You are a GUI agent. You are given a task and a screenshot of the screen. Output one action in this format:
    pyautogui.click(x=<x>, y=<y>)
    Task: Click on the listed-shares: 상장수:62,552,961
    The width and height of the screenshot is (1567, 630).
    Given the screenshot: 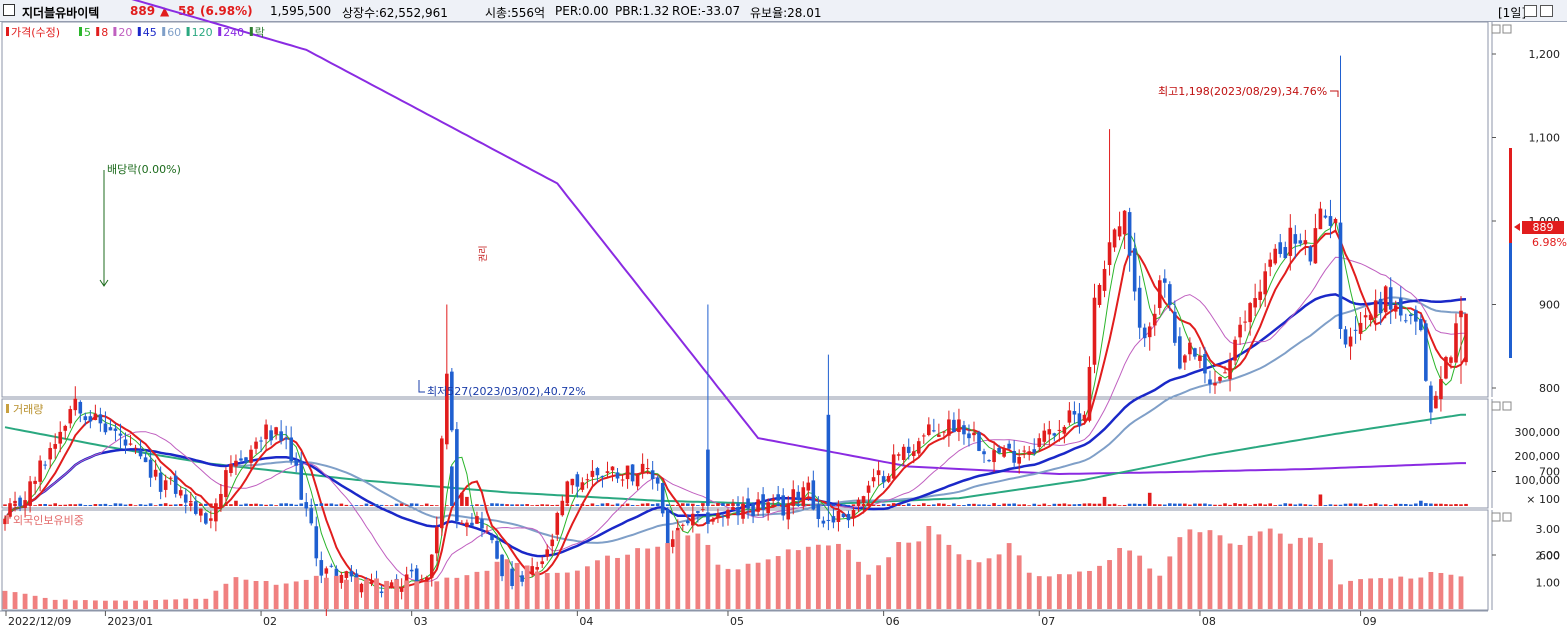 What is the action you would take?
    pyautogui.click(x=395, y=13)
    